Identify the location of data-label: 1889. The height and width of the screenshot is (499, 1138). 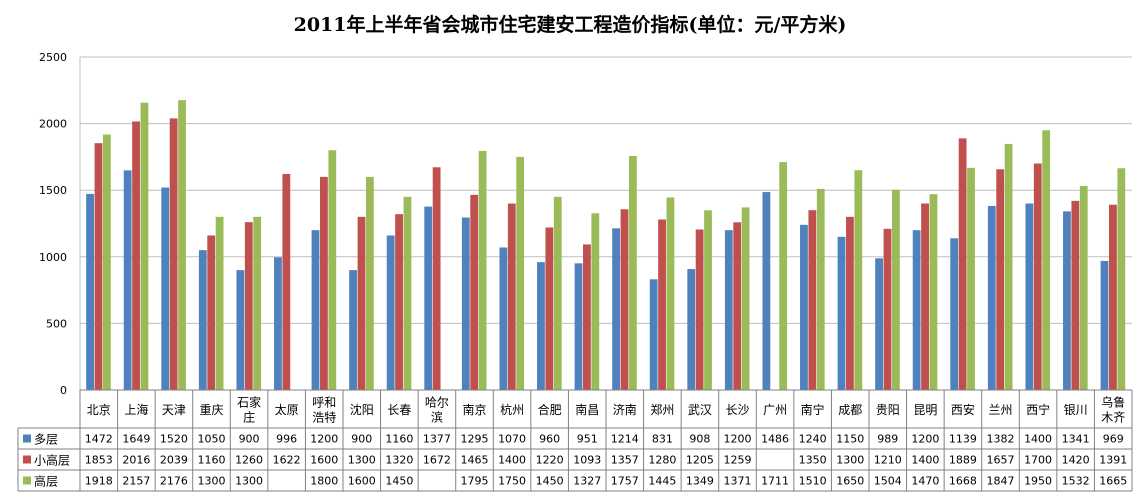
(963, 460).